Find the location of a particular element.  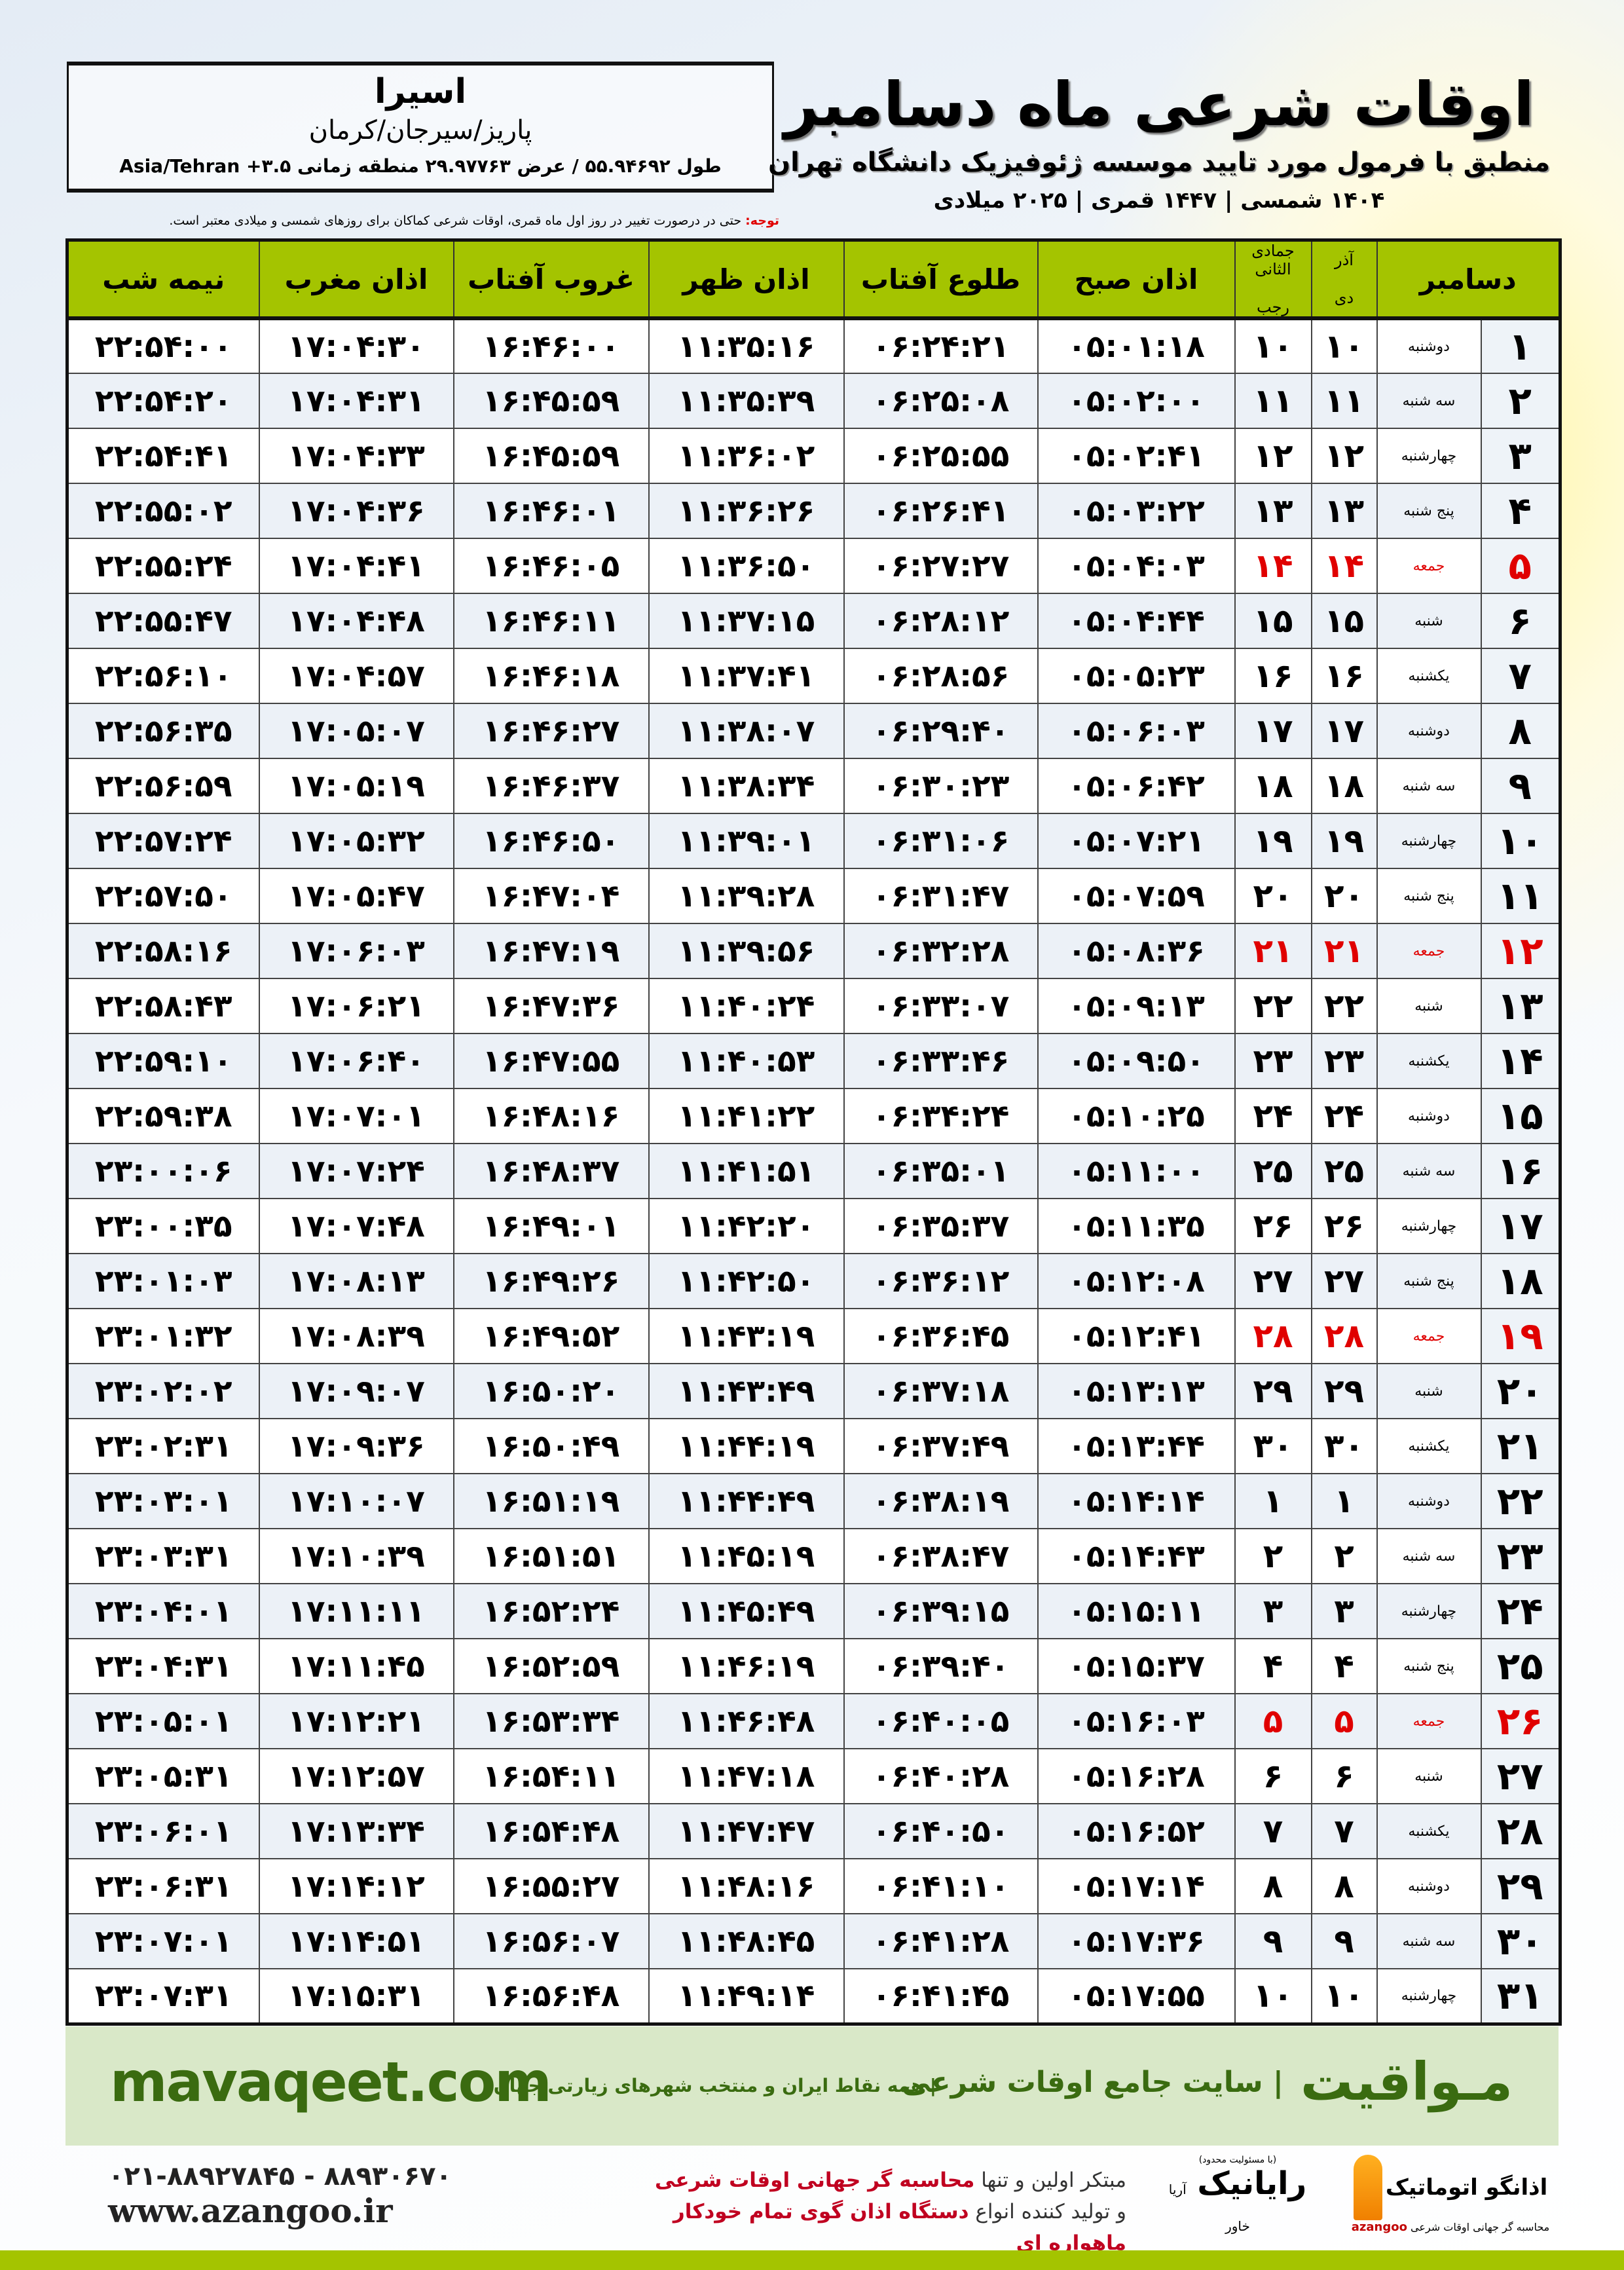

dhuhr-time: ۱۱:۴۳:۱۹ is located at coordinates (746, 1336).